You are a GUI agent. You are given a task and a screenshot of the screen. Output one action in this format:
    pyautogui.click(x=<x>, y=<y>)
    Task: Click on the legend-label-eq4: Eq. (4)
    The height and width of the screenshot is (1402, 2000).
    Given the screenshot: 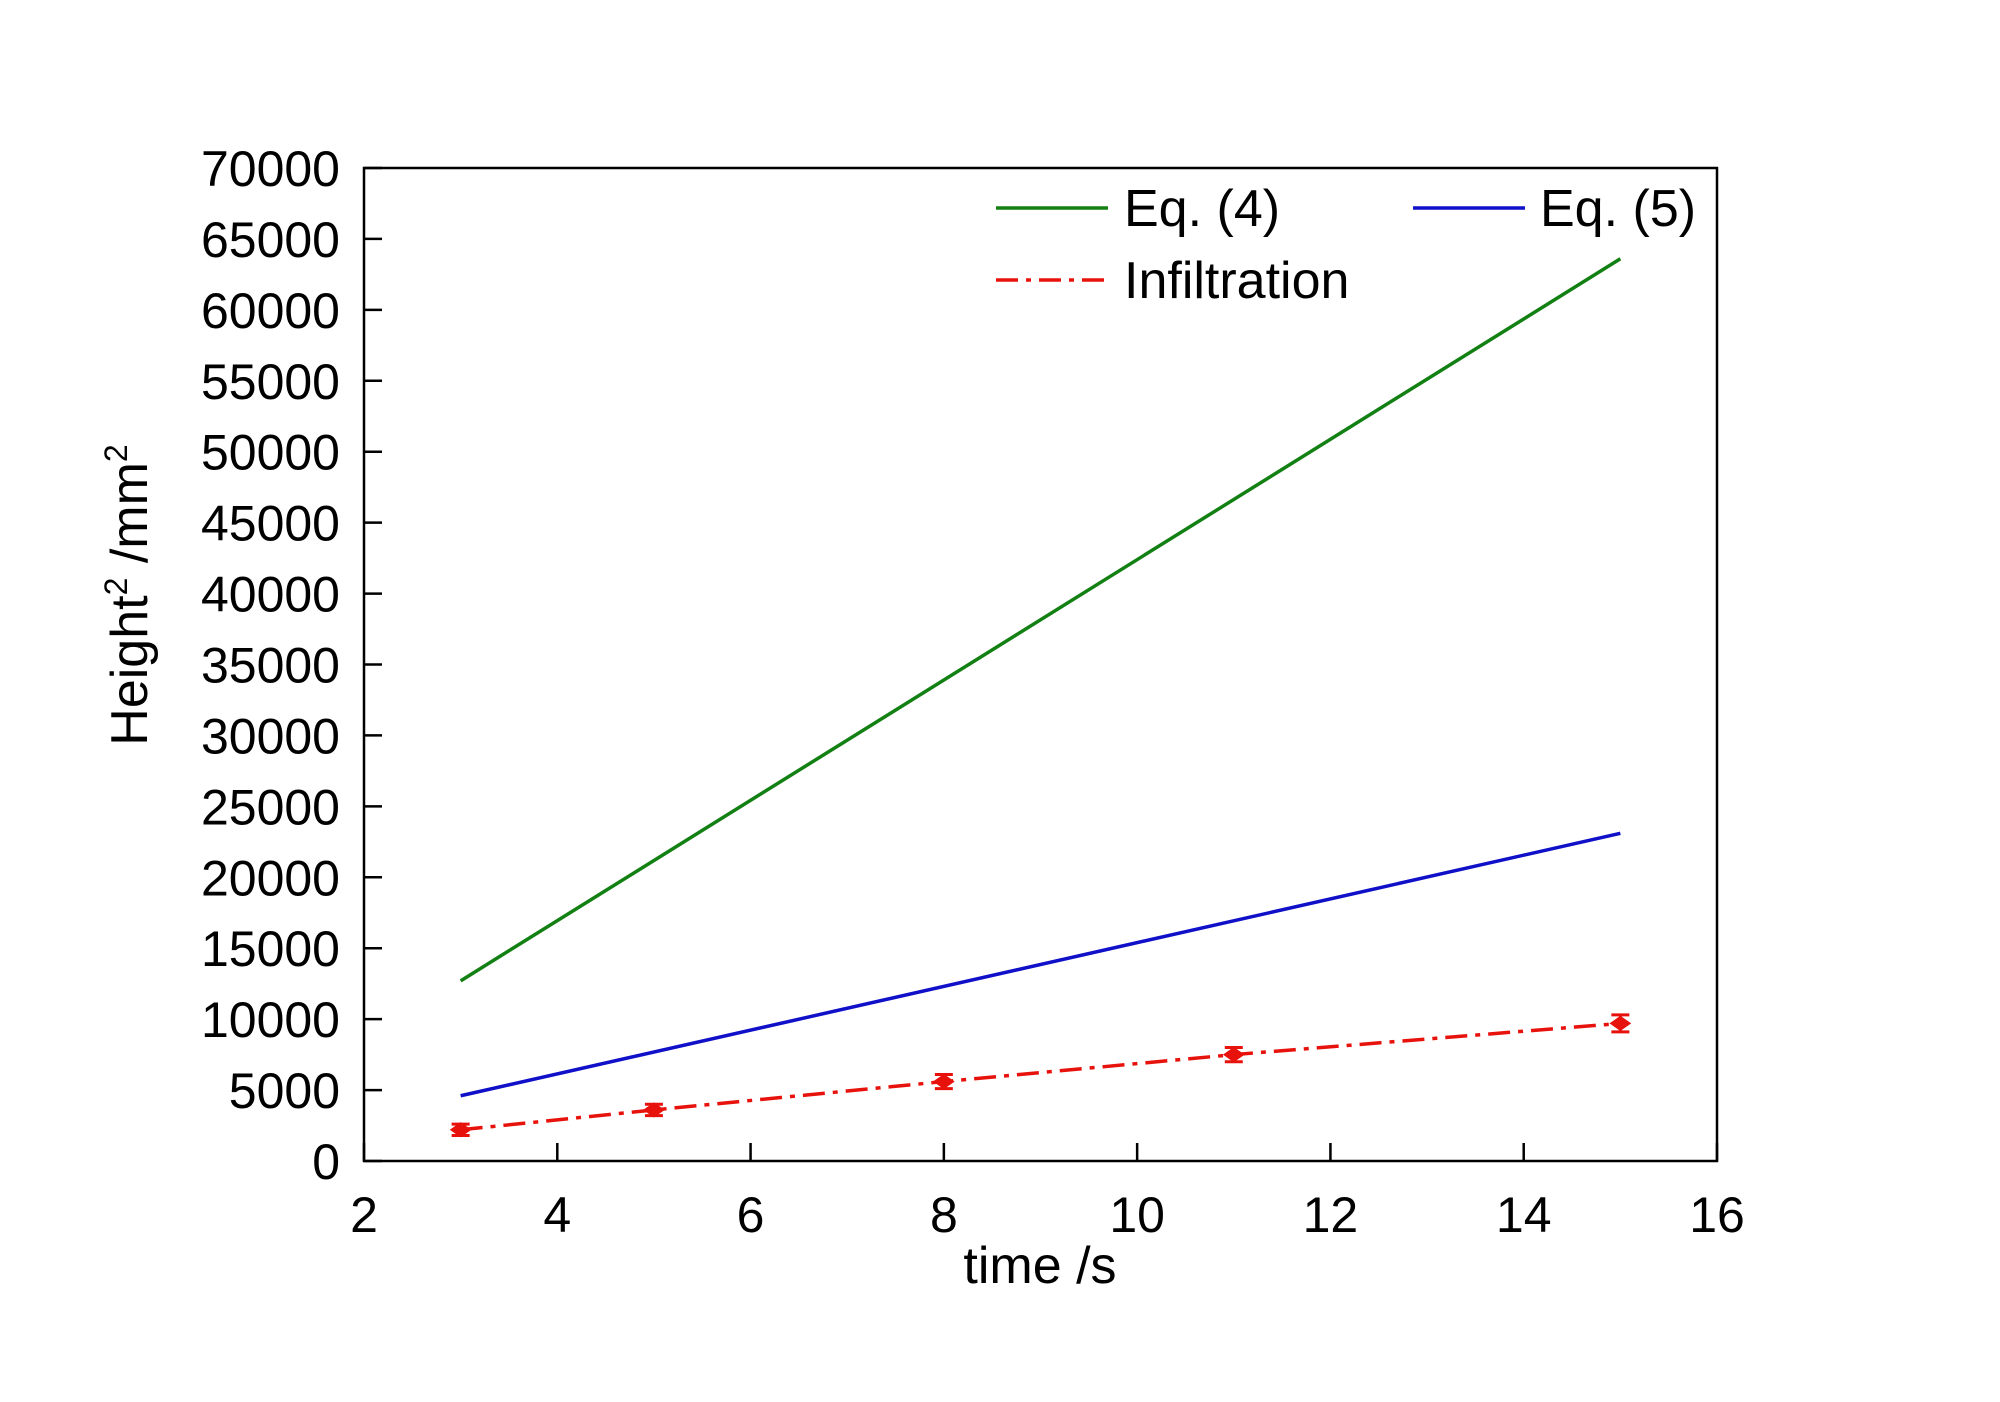 What is the action you would take?
    pyautogui.click(x=1202, y=209)
    